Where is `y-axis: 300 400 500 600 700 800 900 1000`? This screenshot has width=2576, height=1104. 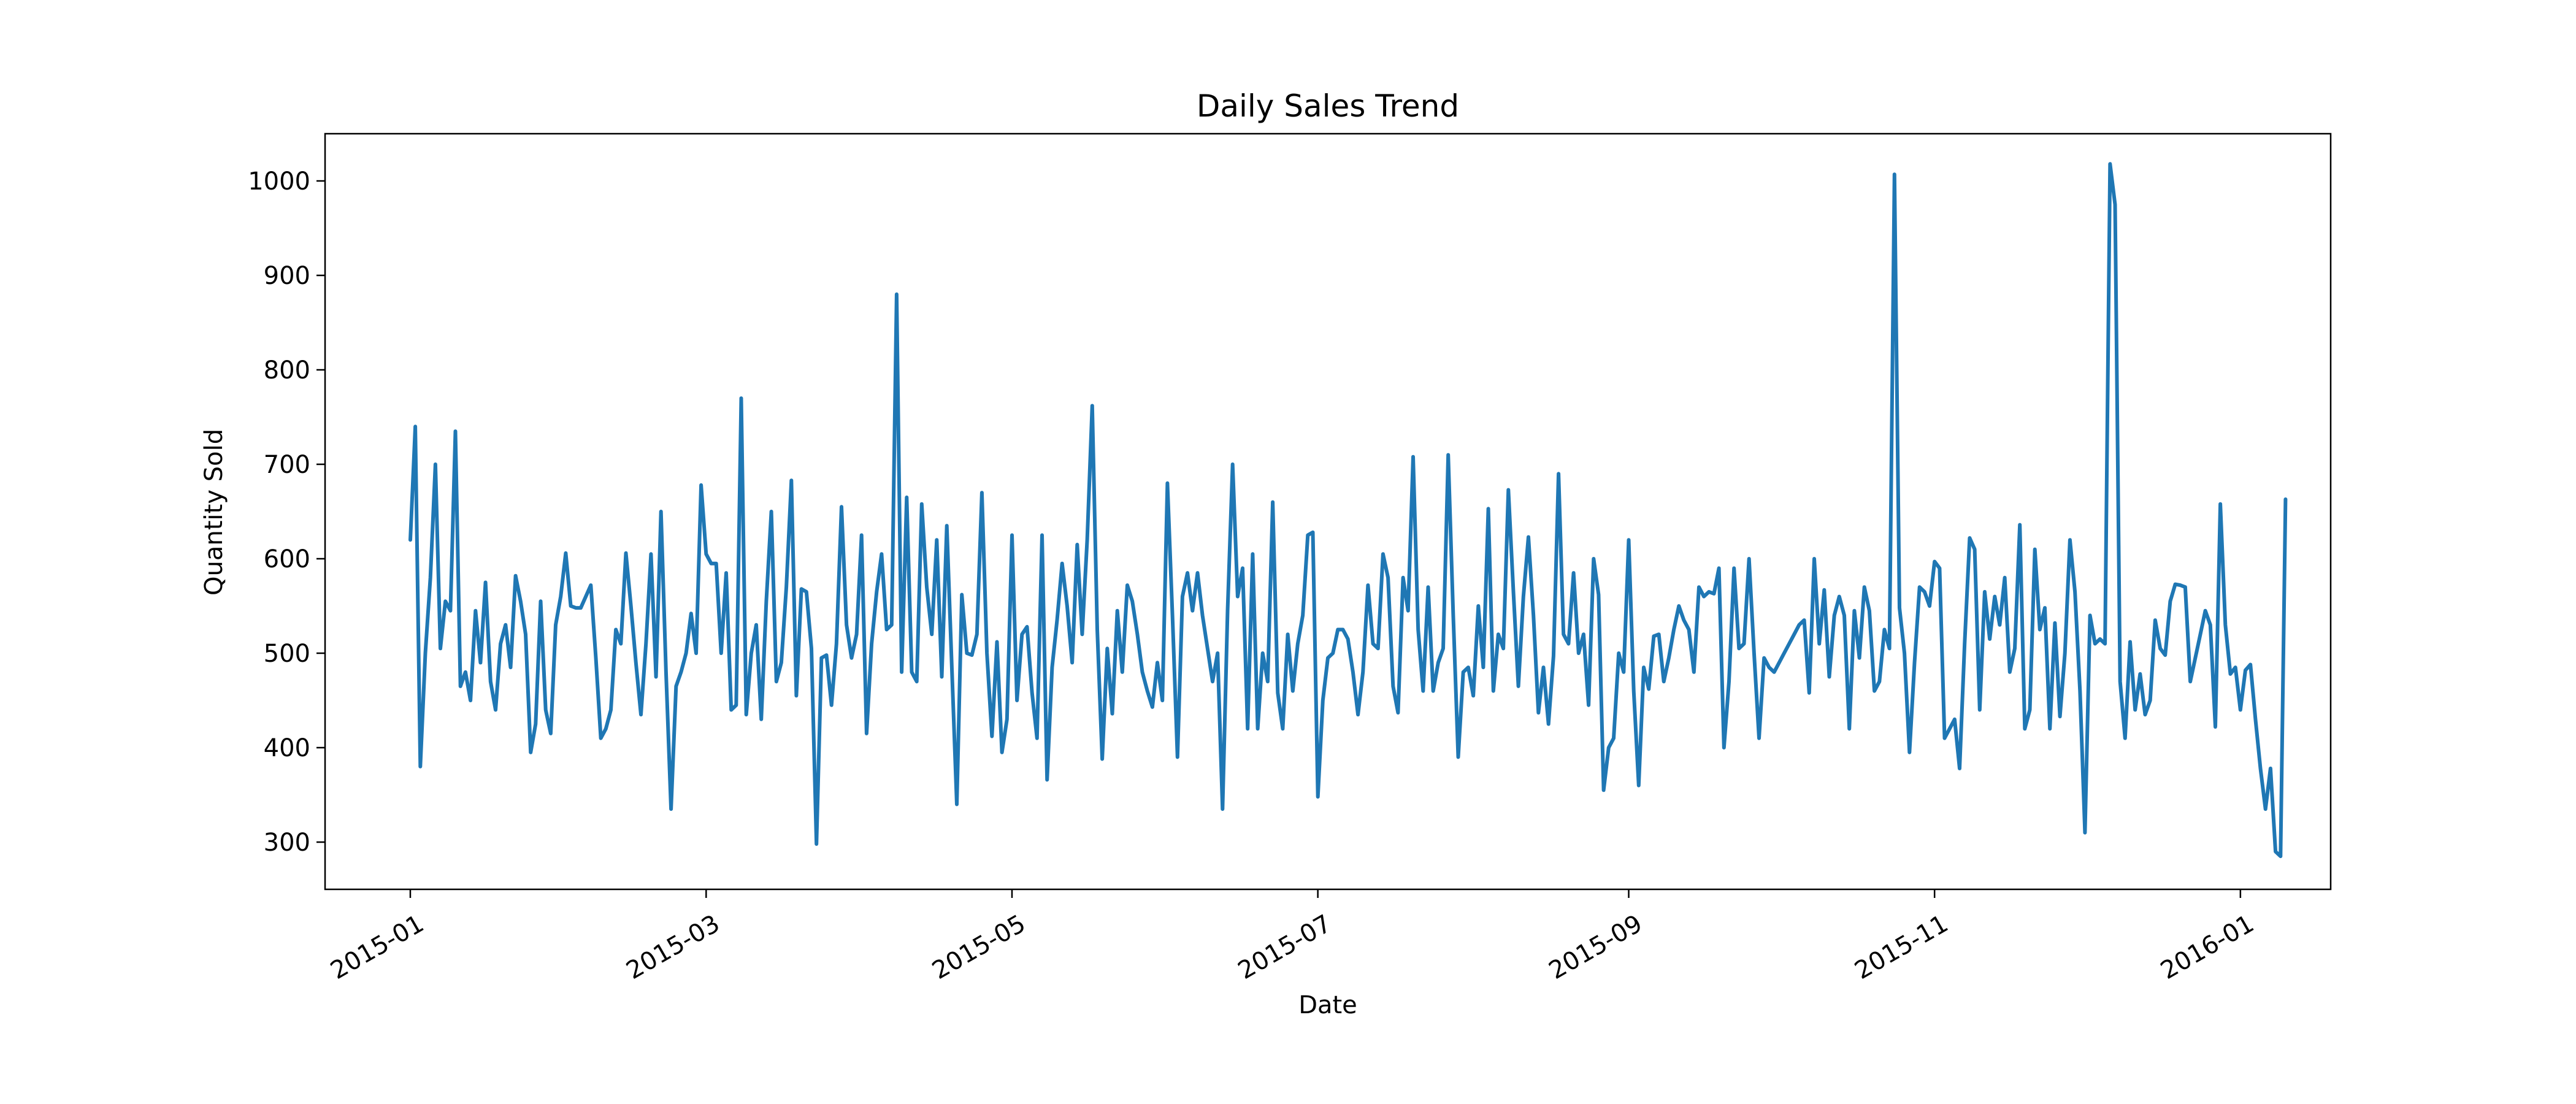
y-axis: 300 400 500 600 700 800 900 1000 is located at coordinates (286, 512).